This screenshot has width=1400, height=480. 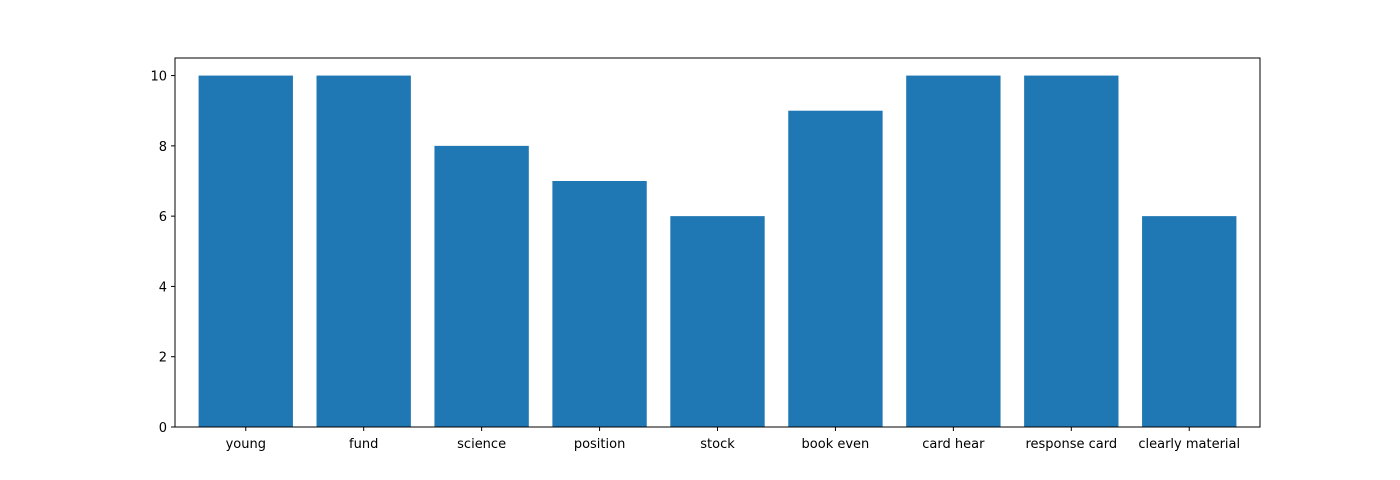 I want to click on bar-stock, so click(x=717, y=321).